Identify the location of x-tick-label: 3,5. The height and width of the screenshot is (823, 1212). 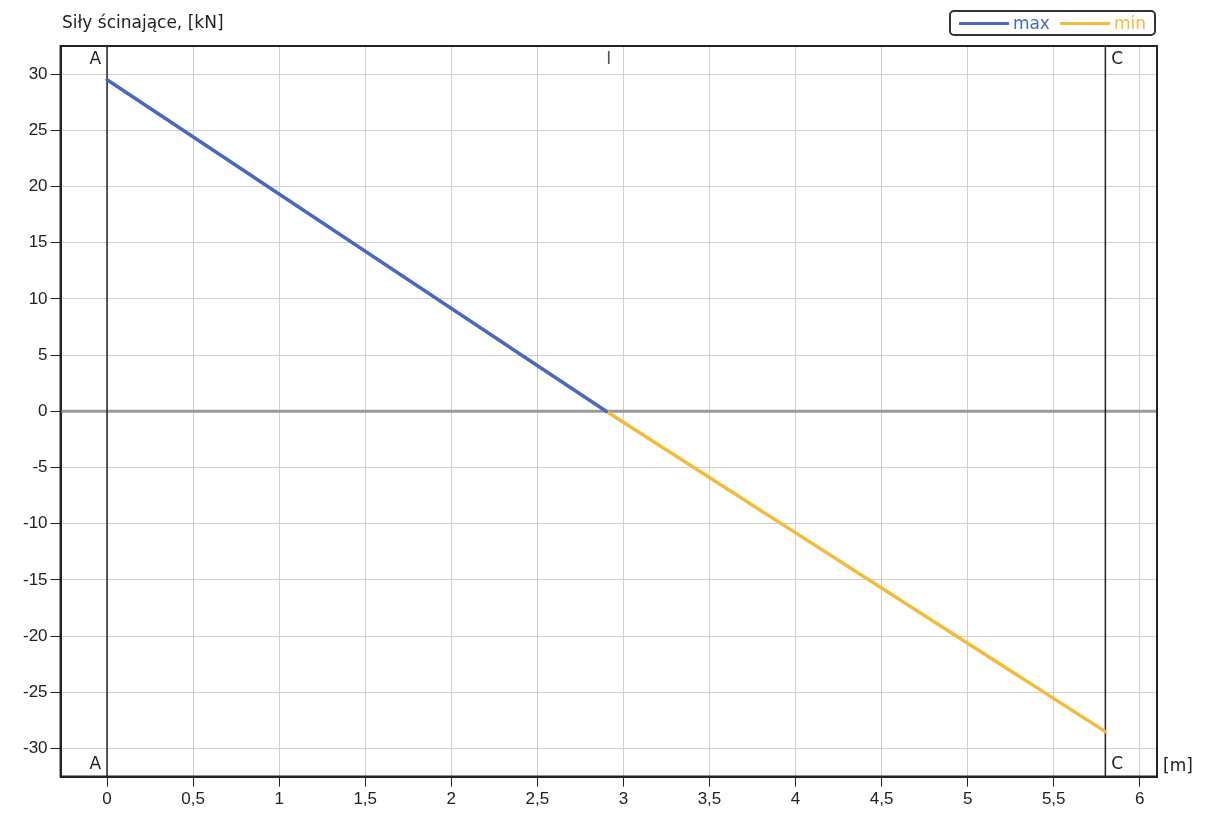
(709, 799).